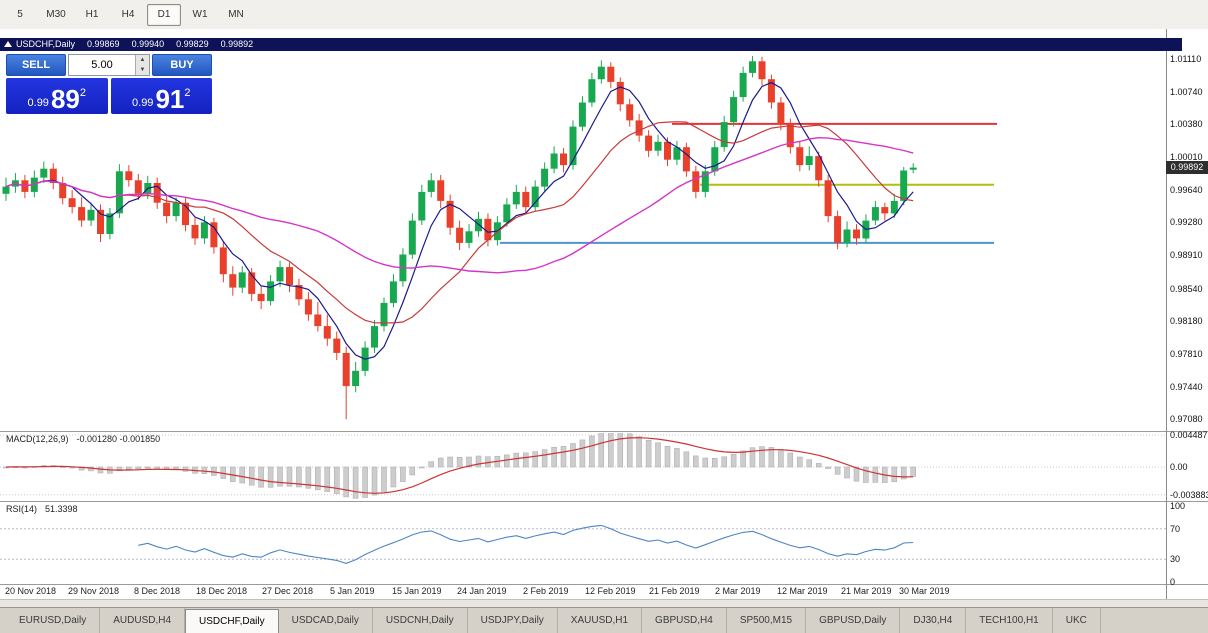 This screenshot has width=1208, height=633. Describe the element at coordinates (1186, 289) in the screenshot. I see `price-axis-label: 0.98540` at that location.